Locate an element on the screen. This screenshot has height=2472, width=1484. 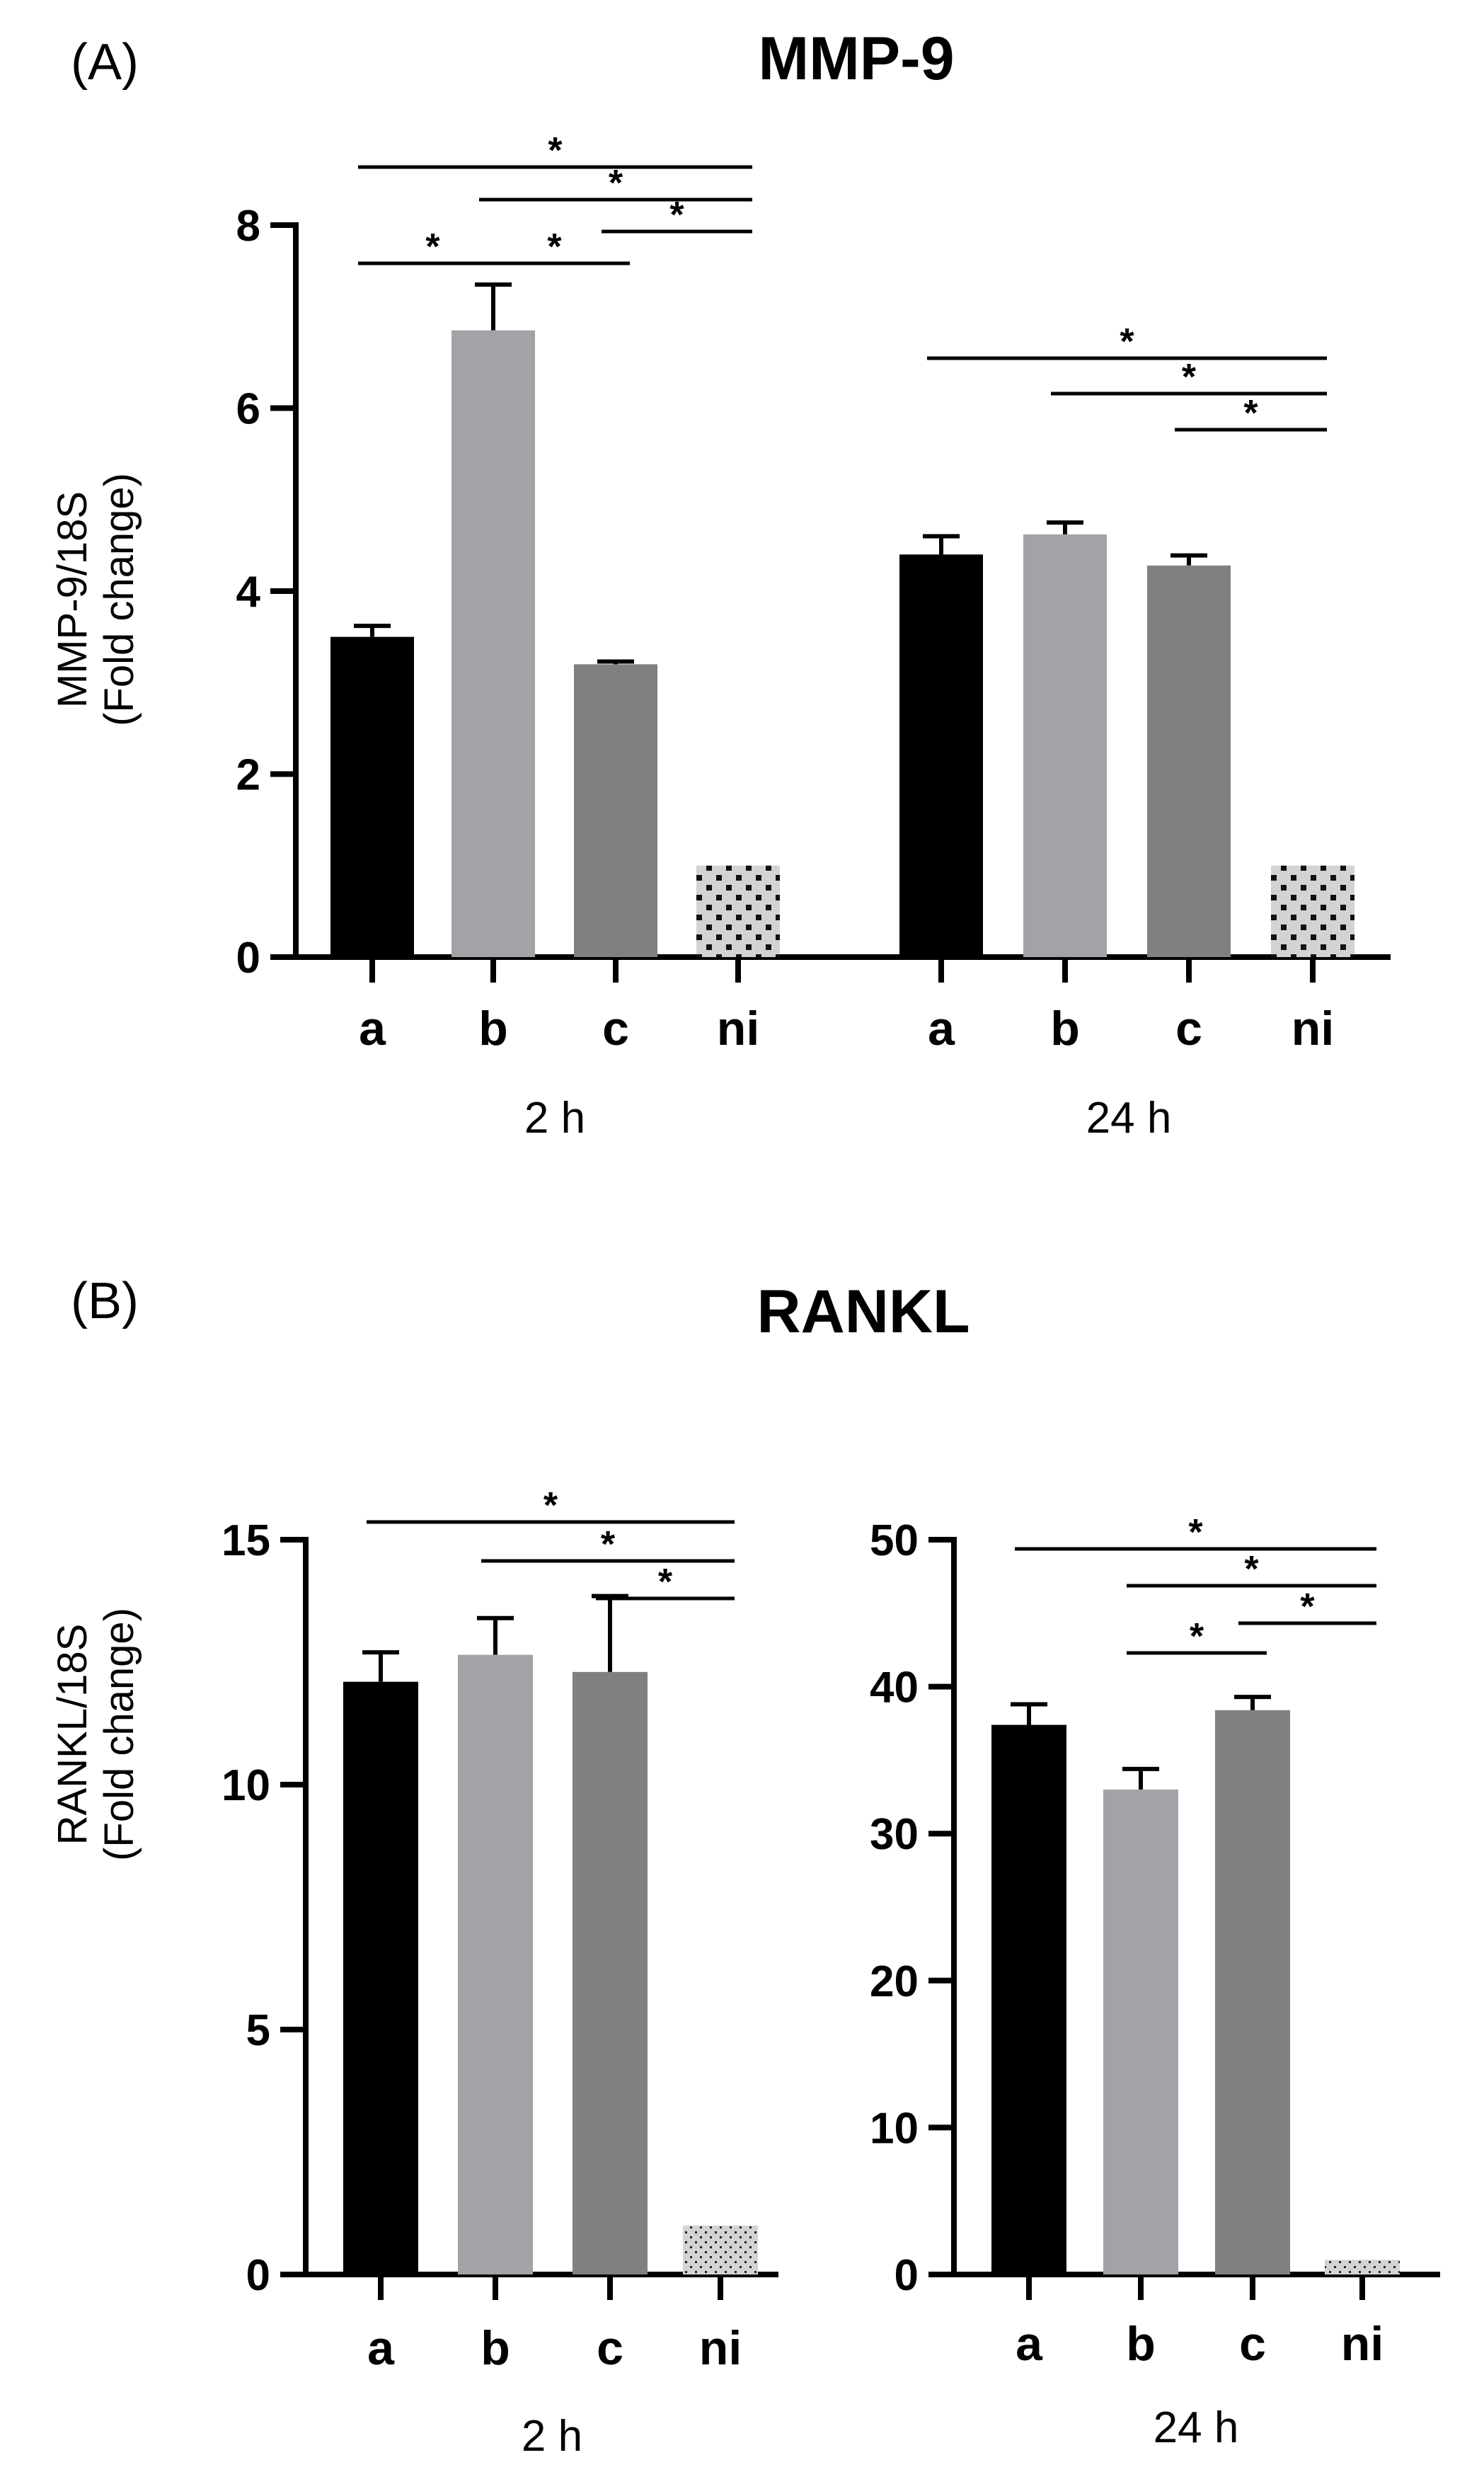
y-tick-label-rankl-24h: 10 is located at coordinates (894, 2128).